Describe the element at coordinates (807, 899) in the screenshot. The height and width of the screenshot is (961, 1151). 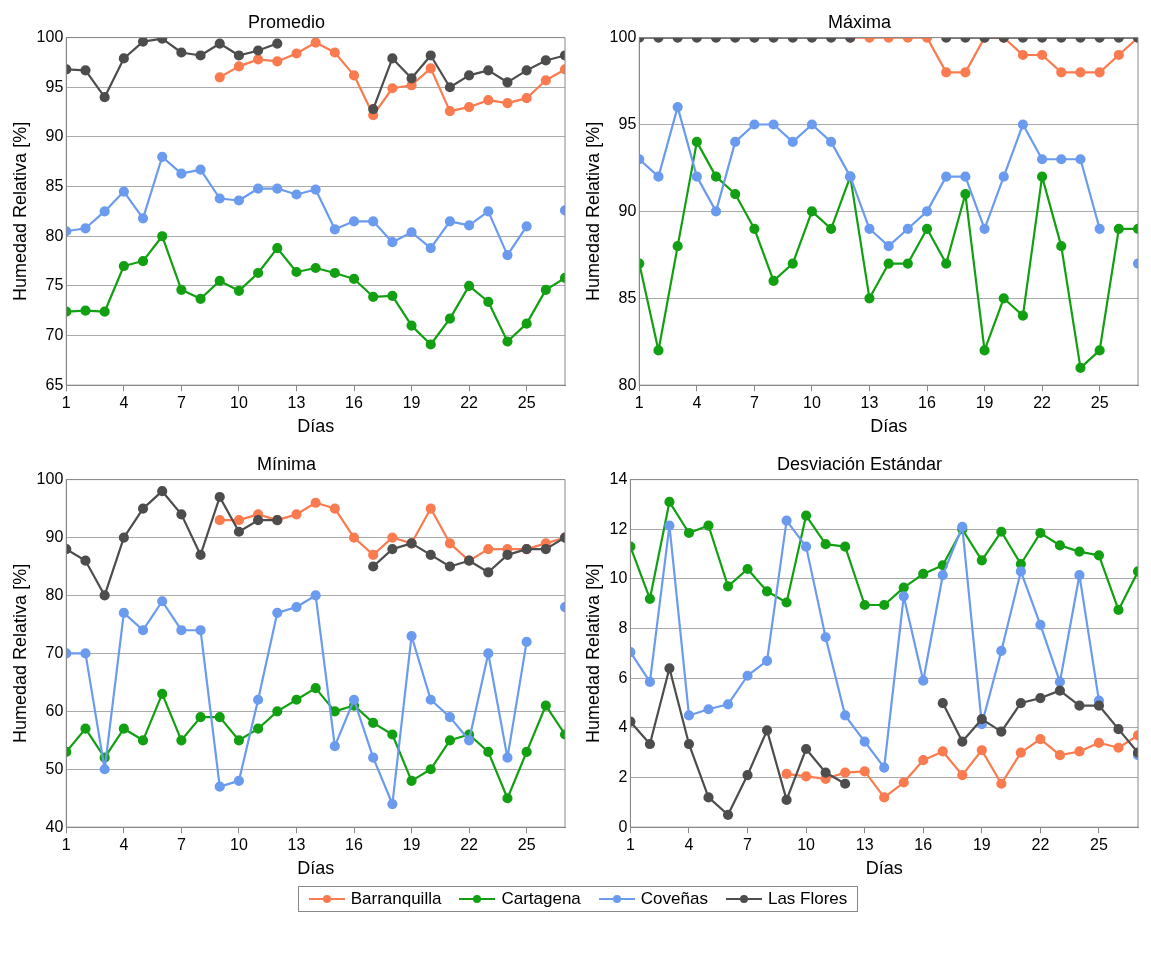
I see `legend-label: Las Flores` at that location.